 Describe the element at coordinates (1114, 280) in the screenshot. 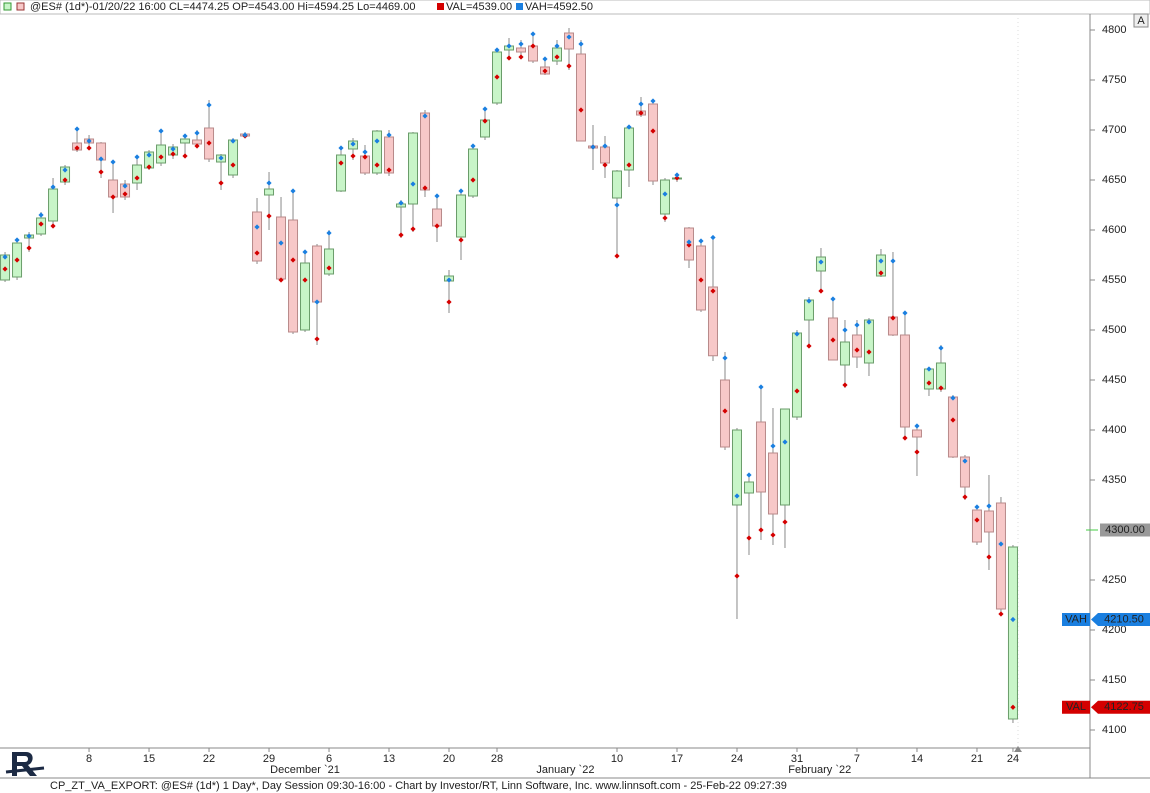

I see `y-tick-label: 4550` at that location.